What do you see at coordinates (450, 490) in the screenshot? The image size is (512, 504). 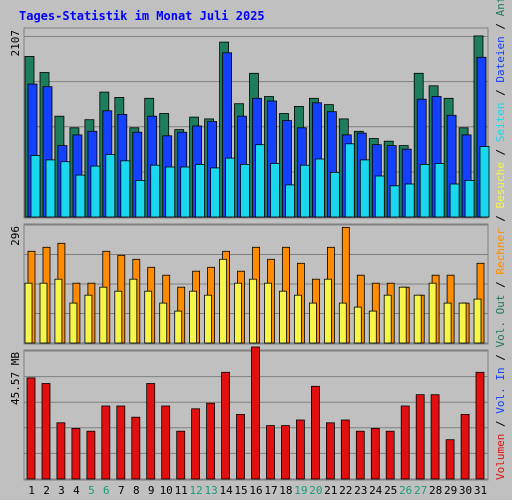 I see `x-tick-label-29: 29` at bounding box center [450, 490].